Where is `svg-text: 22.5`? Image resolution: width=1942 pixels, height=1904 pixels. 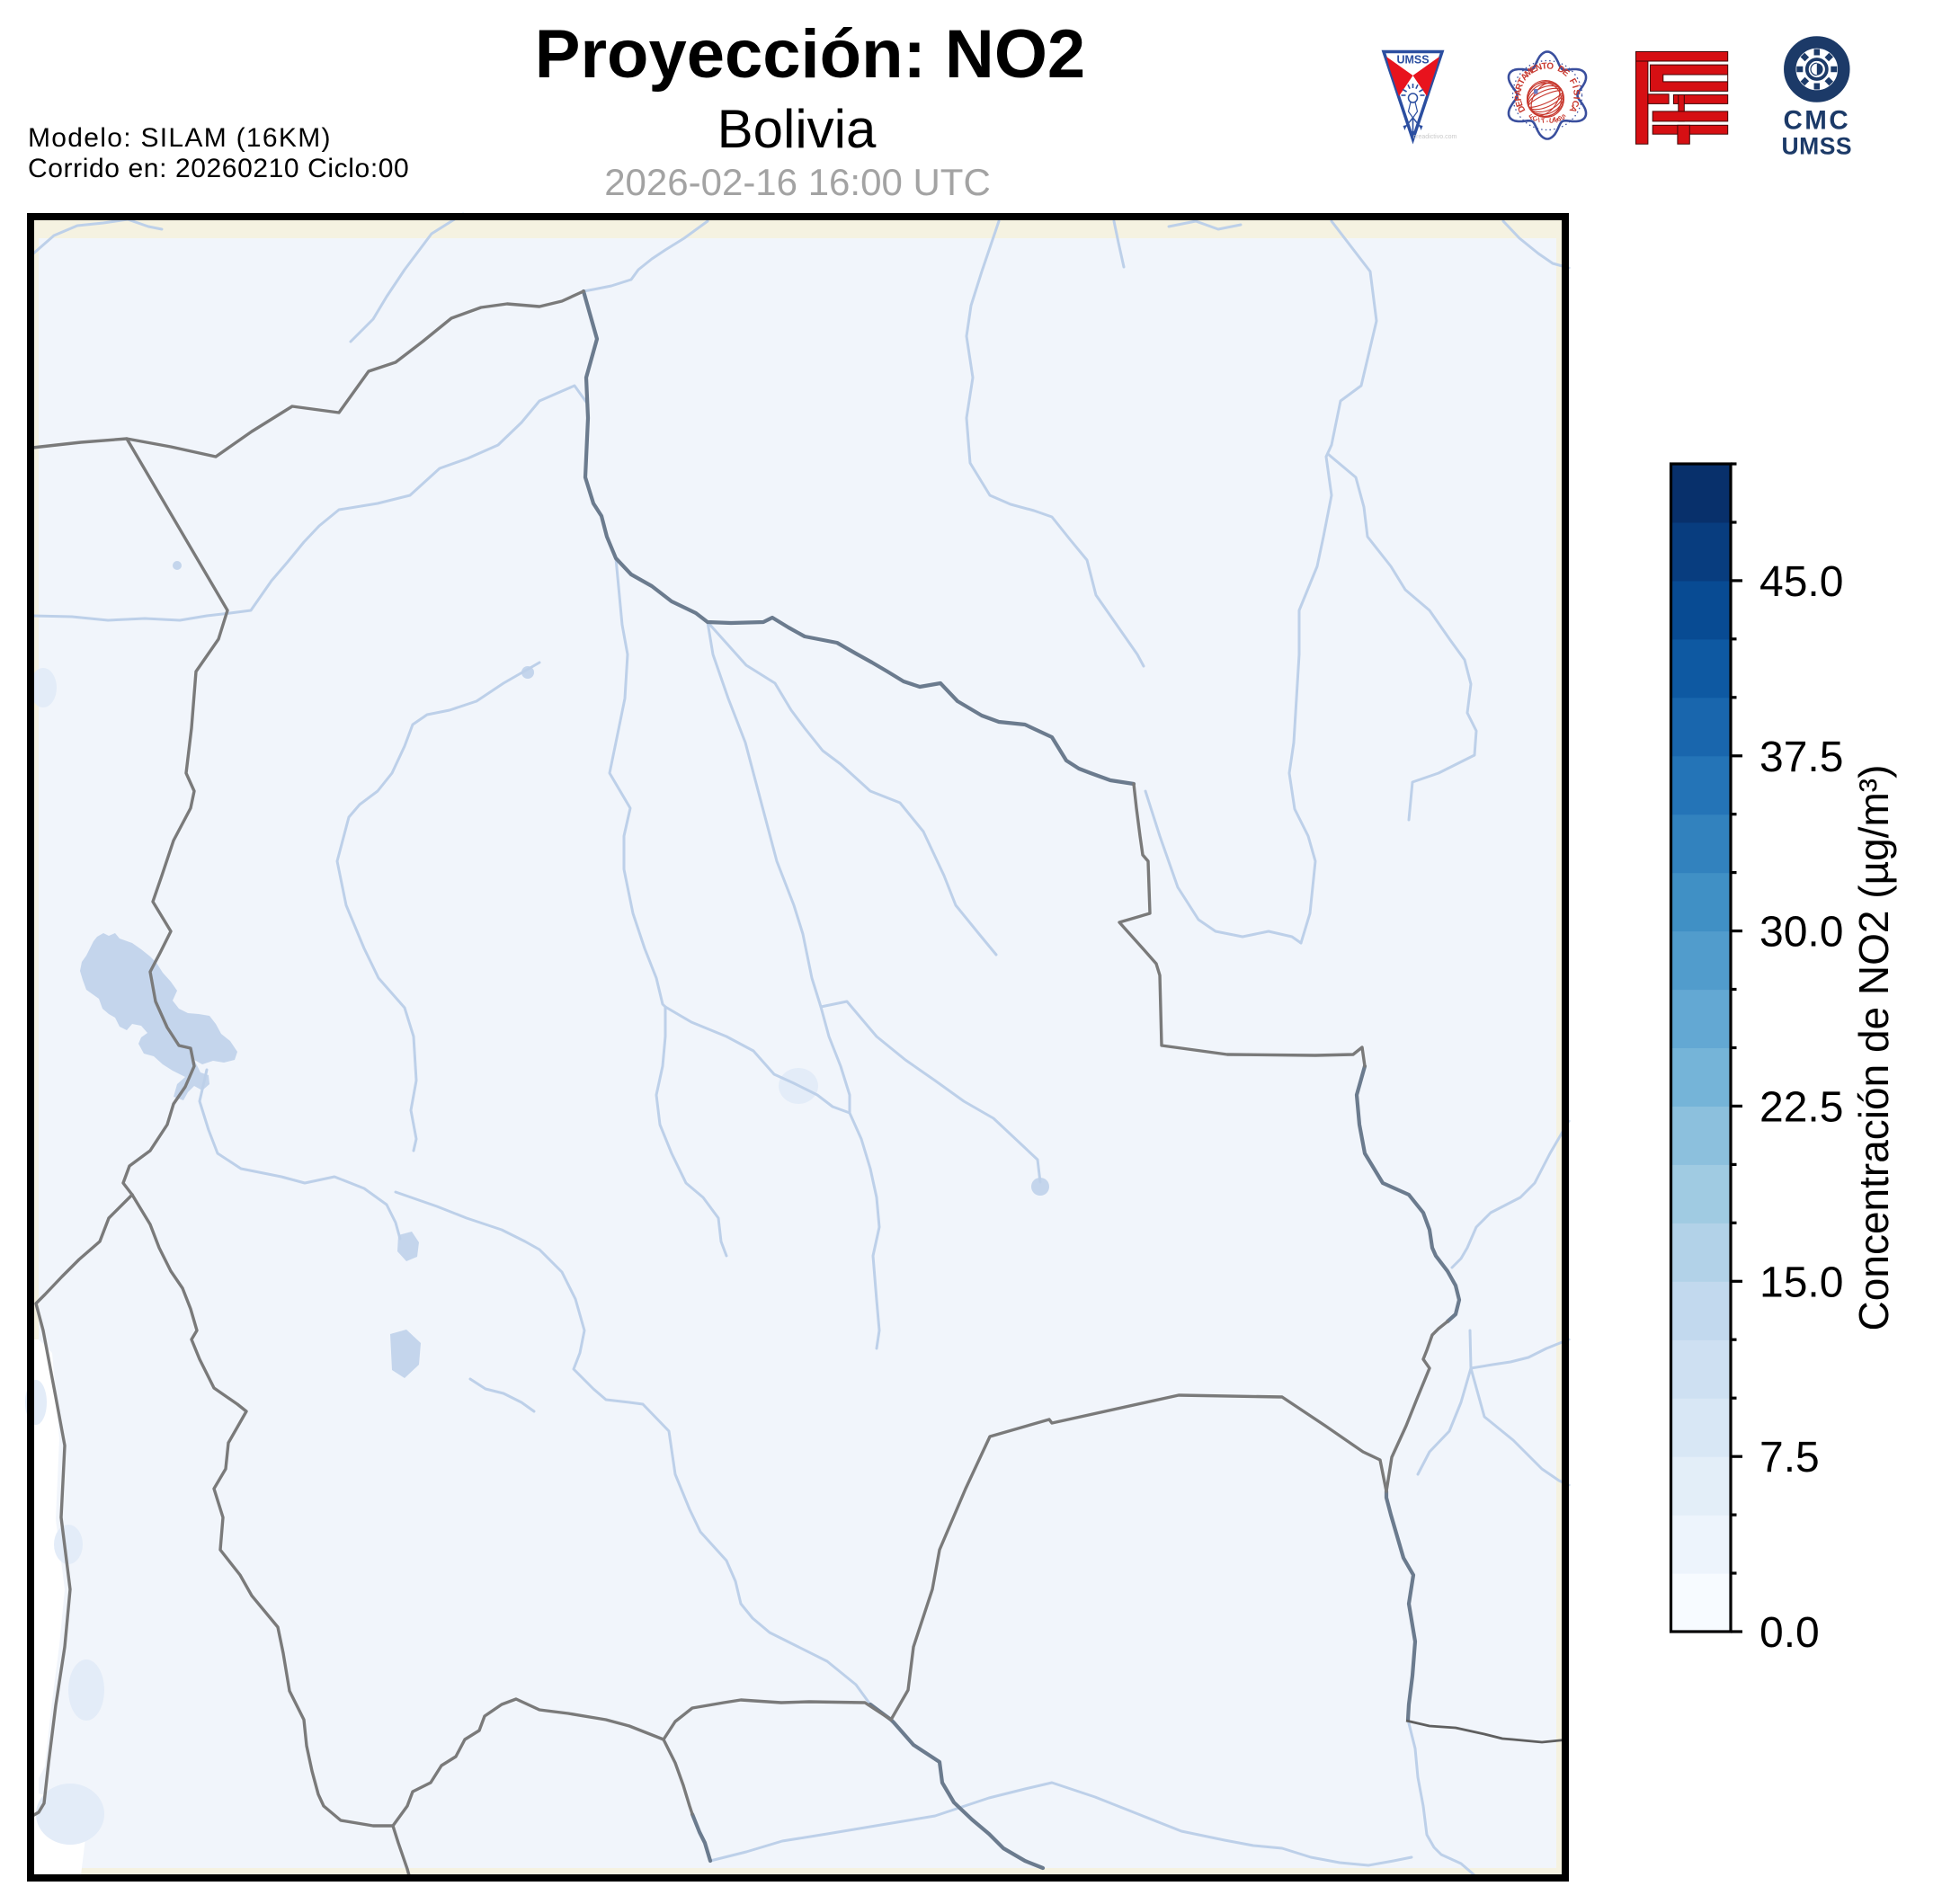
svg-text: 22.5 is located at coordinates (1801, 1107).